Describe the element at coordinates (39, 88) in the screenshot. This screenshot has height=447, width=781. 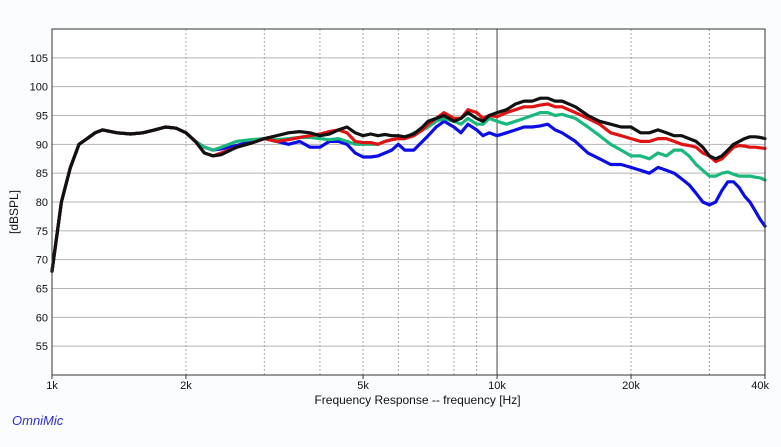
I see `y-tick-label: 100` at that location.